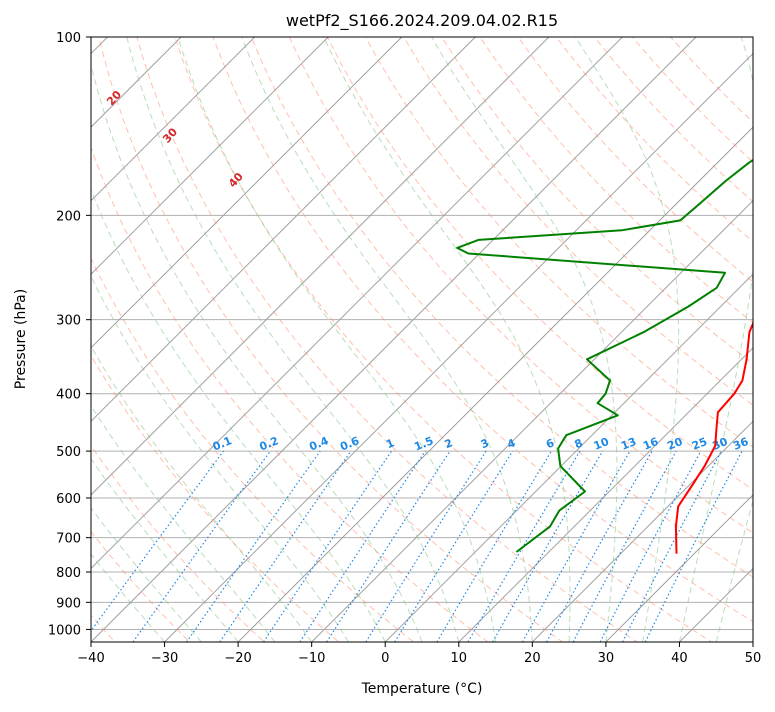  What do you see at coordinates (164, 658) in the screenshot?
I see `x-tick-label: −30` at bounding box center [164, 658].